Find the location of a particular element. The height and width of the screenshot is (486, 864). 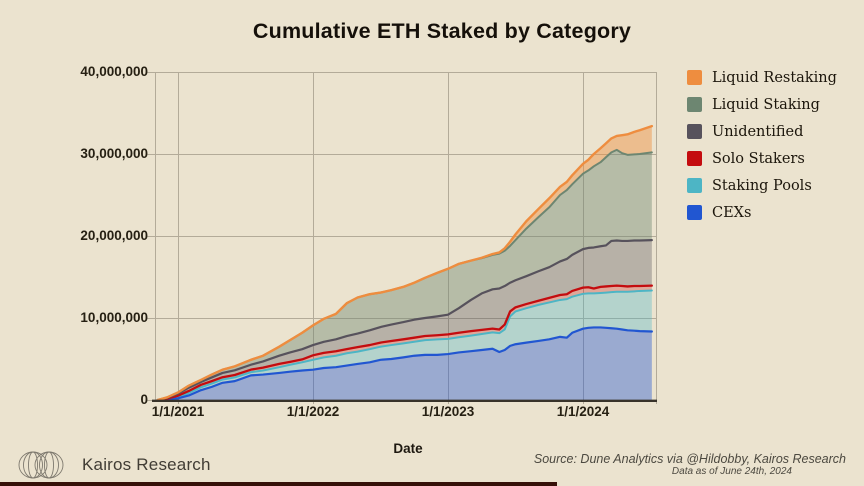

legend-label: Liquid Staking is located at coordinates (766, 104).